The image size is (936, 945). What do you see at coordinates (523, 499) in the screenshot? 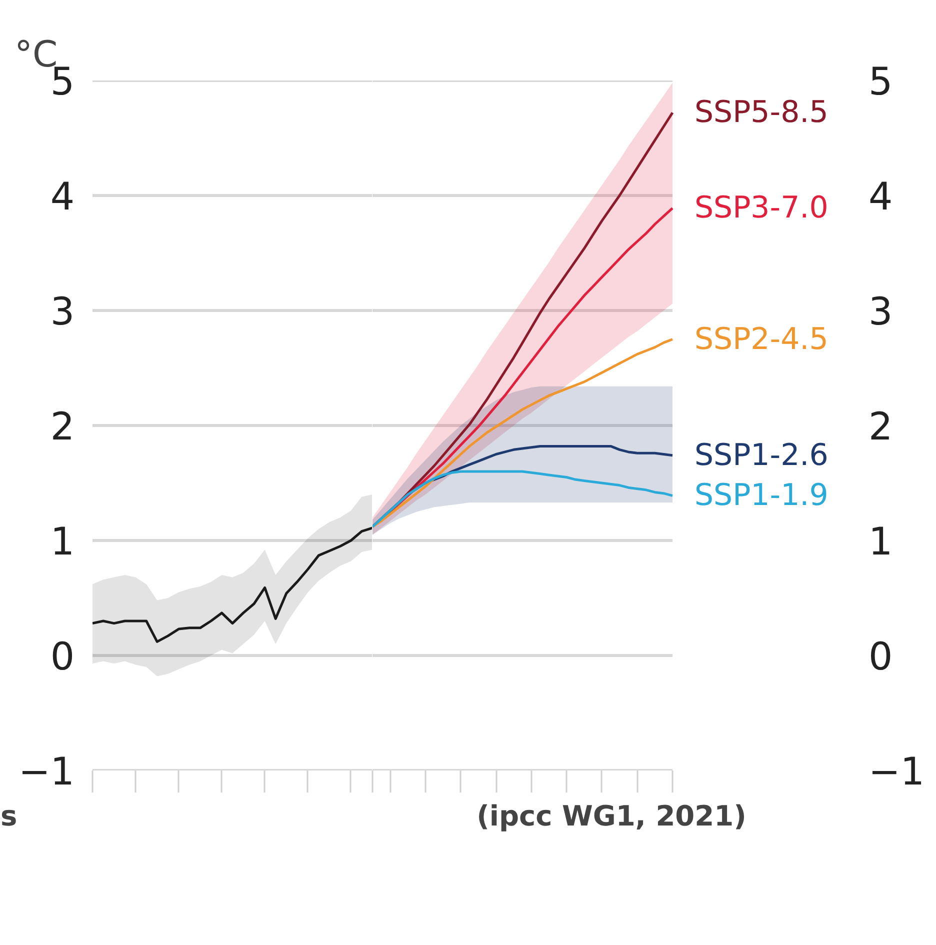
I see `line-series` at bounding box center [523, 499].